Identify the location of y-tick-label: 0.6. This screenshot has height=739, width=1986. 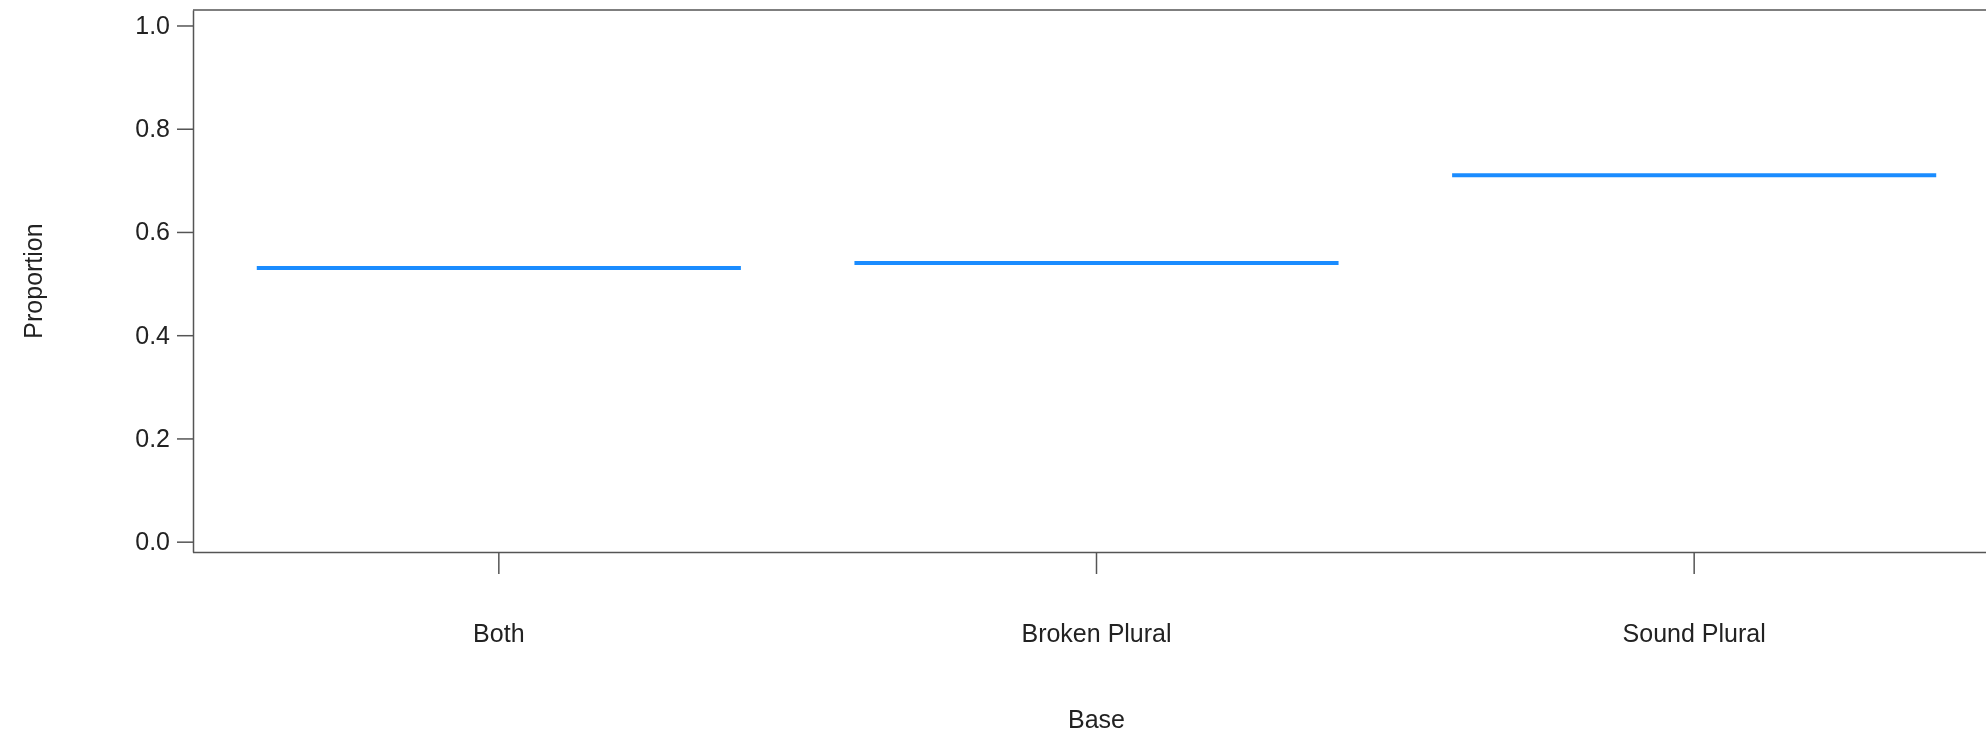
(152, 231).